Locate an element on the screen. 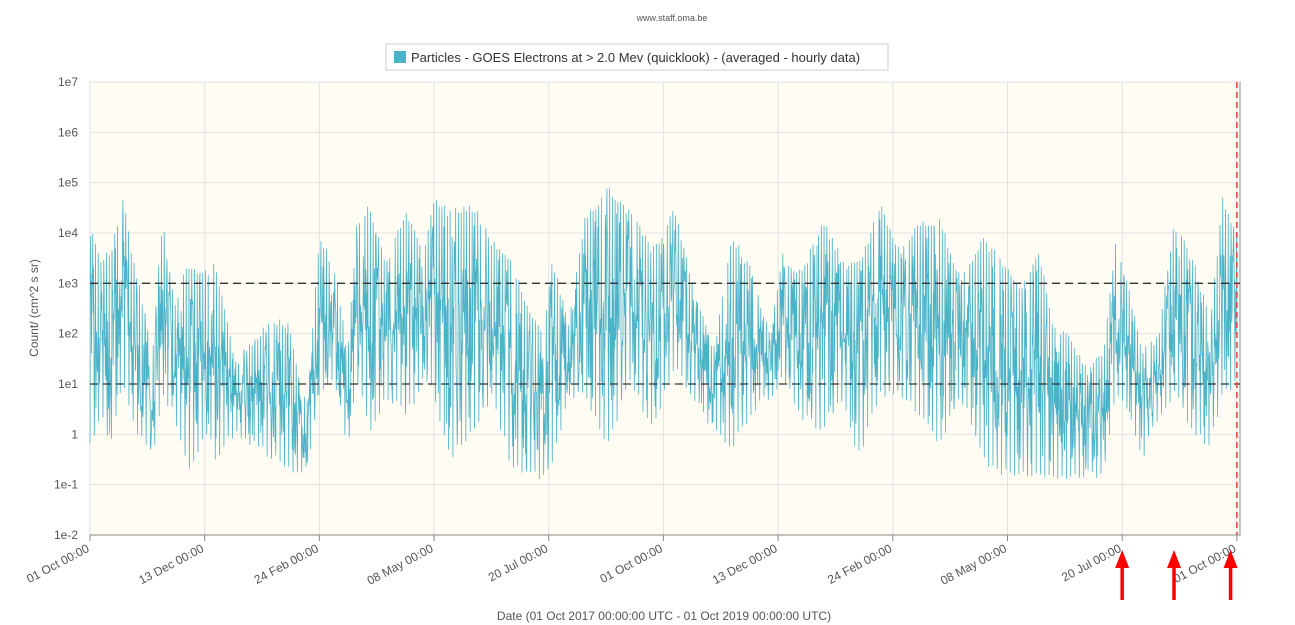  y-tick-label: 1 is located at coordinates (74, 434).